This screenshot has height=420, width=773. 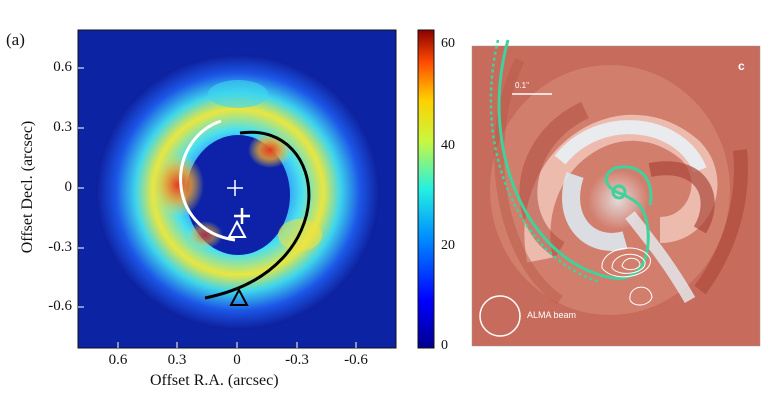 What do you see at coordinates (237, 360) in the screenshot?
I see `x-tick-label: 0` at bounding box center [237, 360].